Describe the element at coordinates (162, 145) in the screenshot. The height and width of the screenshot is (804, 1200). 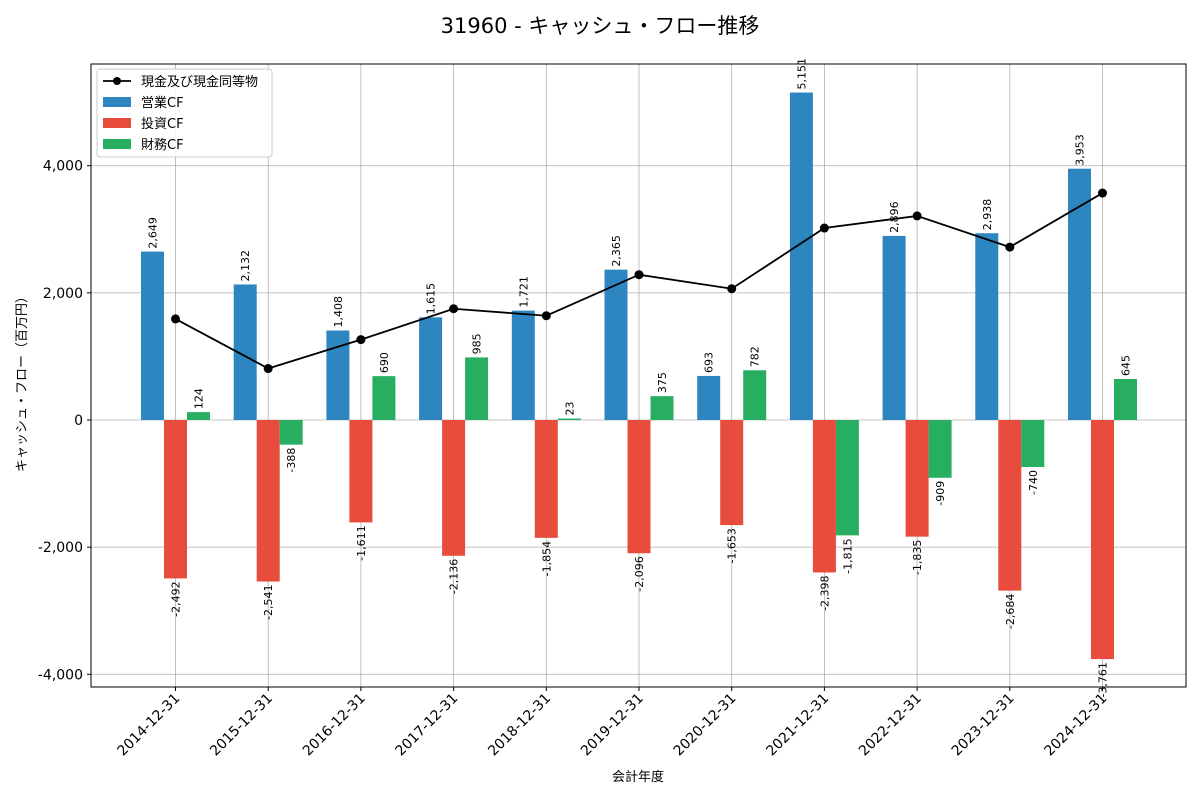
I see `legend-label: 財務CF` at that location.